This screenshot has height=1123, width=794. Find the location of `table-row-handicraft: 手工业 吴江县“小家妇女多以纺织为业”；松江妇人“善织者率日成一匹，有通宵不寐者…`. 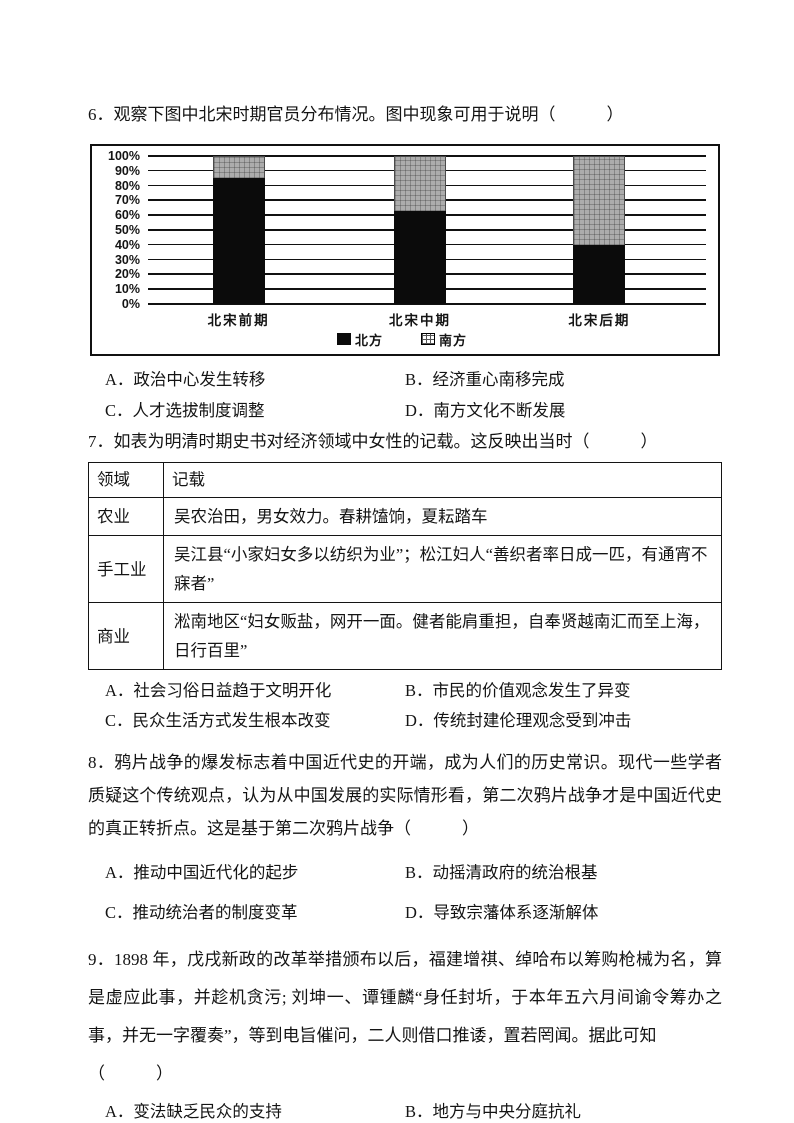

table-row-handicraft: 手工业 吴江县“小家妇女多以纺织为业”；松江妇人“善织者率日成一匹，有通宵不寐者… is located at coordinates (405, 569).